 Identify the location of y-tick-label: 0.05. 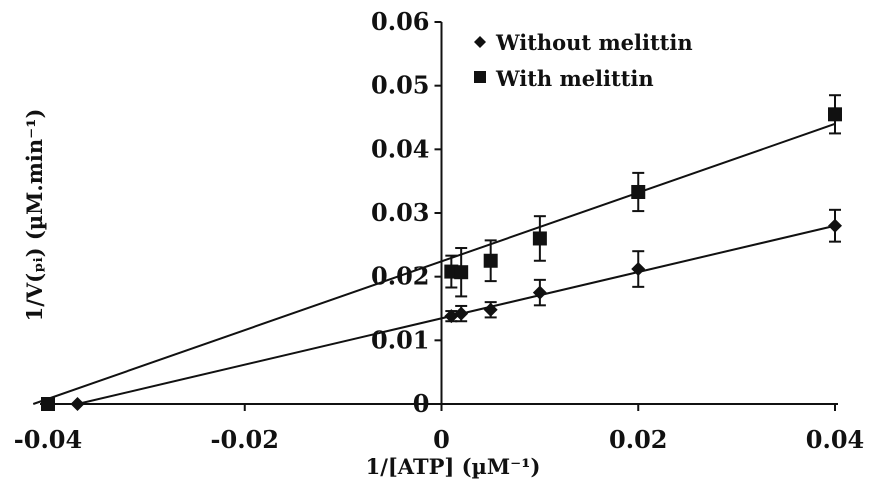
(400, 85).